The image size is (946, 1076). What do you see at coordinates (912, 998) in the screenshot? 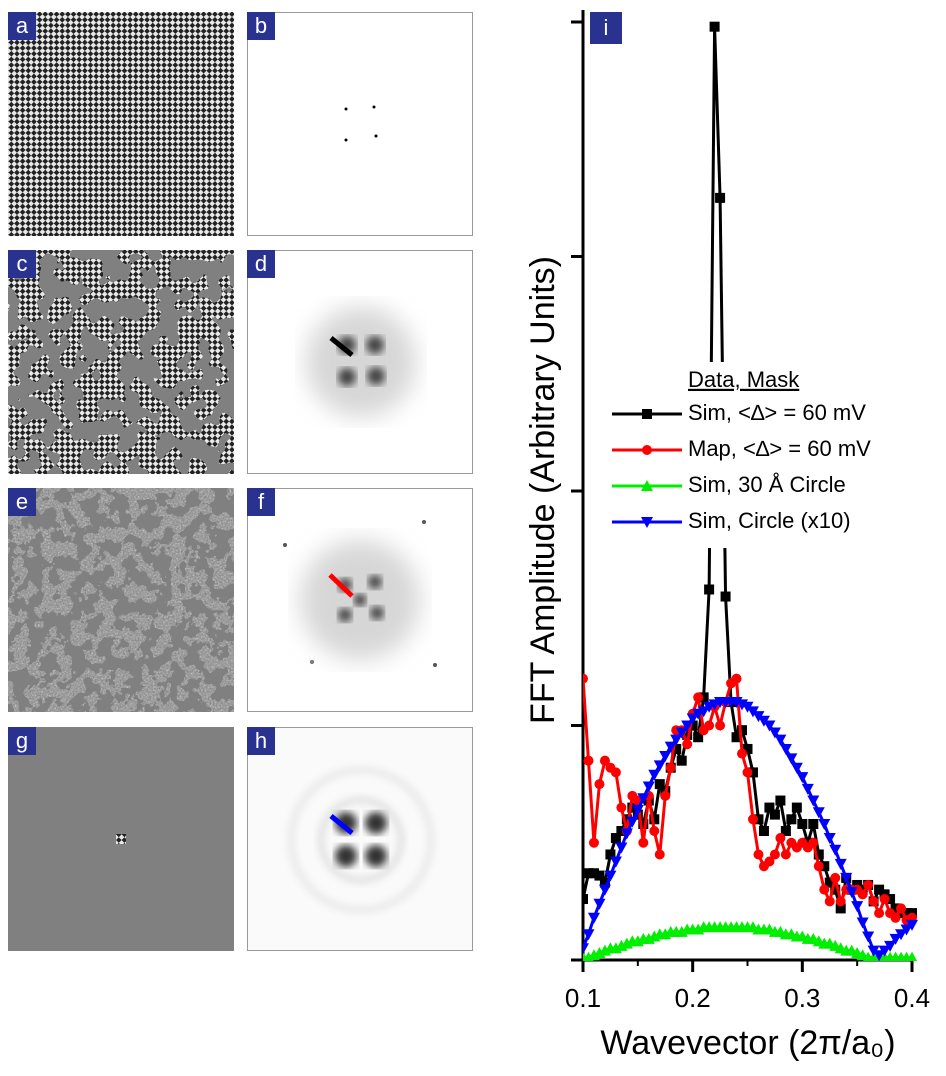
I see `x-tick-label: 0.4` at bounding box center [912, 998].